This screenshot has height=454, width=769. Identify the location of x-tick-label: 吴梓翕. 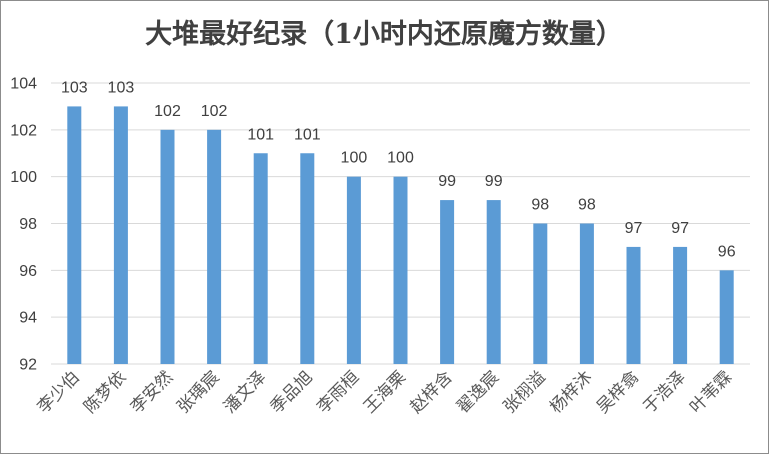
(618, 392).